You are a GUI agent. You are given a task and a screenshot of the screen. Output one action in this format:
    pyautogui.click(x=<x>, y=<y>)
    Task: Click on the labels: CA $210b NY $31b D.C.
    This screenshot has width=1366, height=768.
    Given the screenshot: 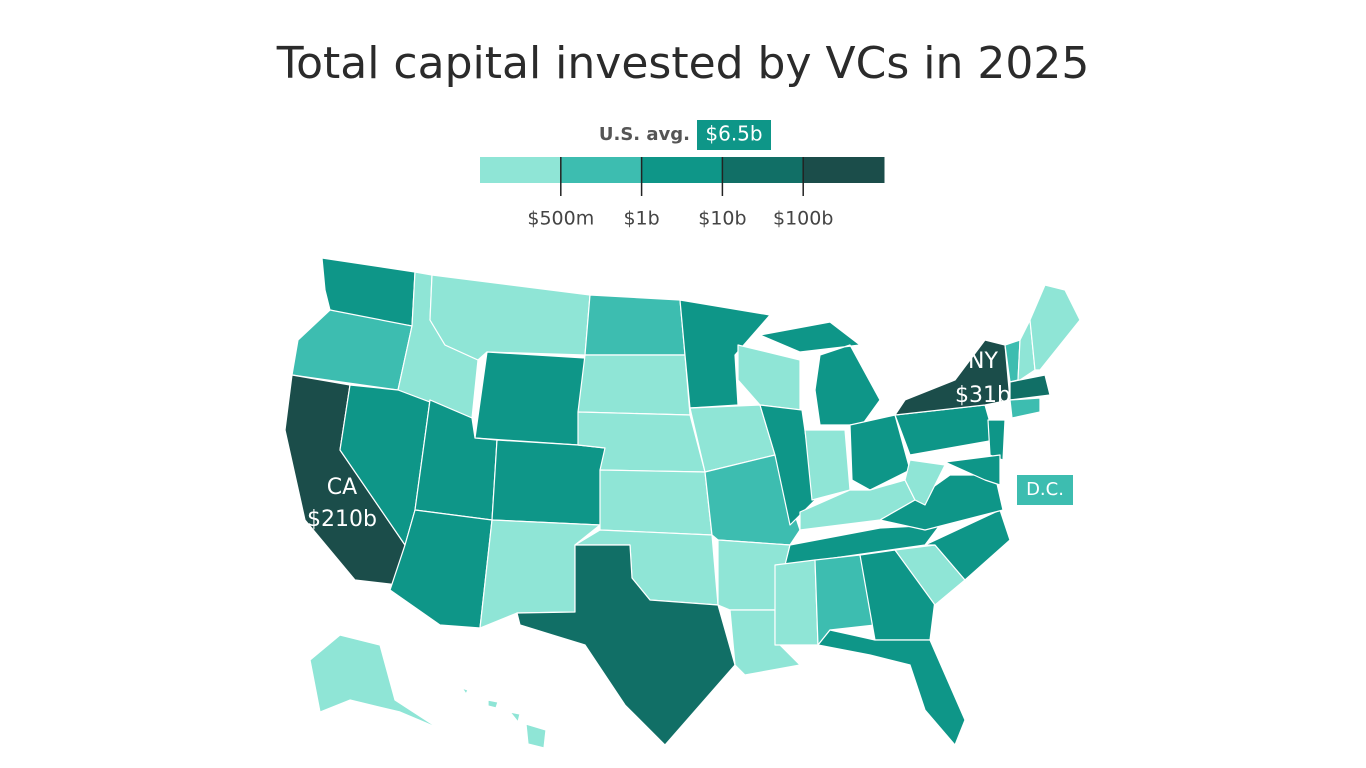 What is the action you would take?
    pyautogui.click(x=690, y=440)
    